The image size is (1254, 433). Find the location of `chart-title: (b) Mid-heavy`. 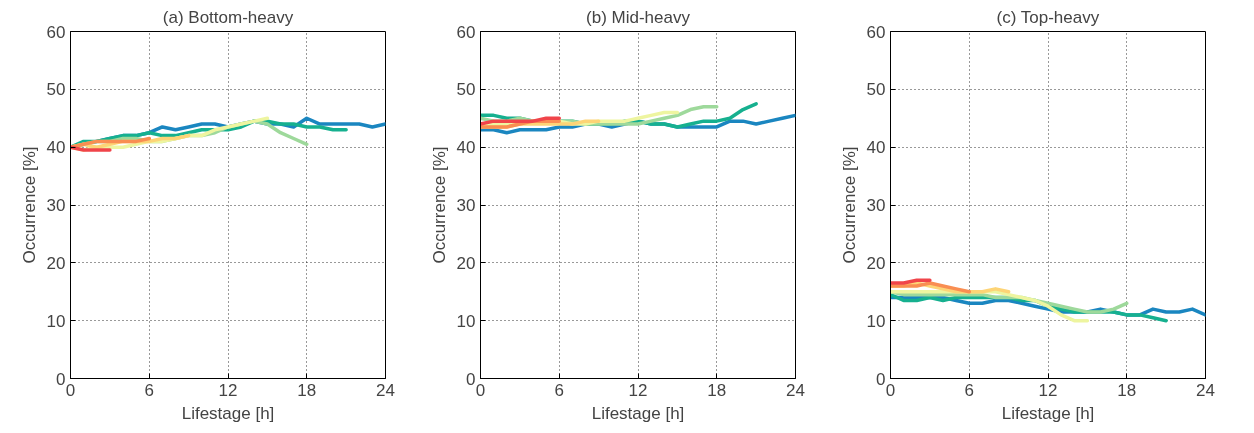

chart-title: (b) Mid-heavy is located at coordinates (638, 17).